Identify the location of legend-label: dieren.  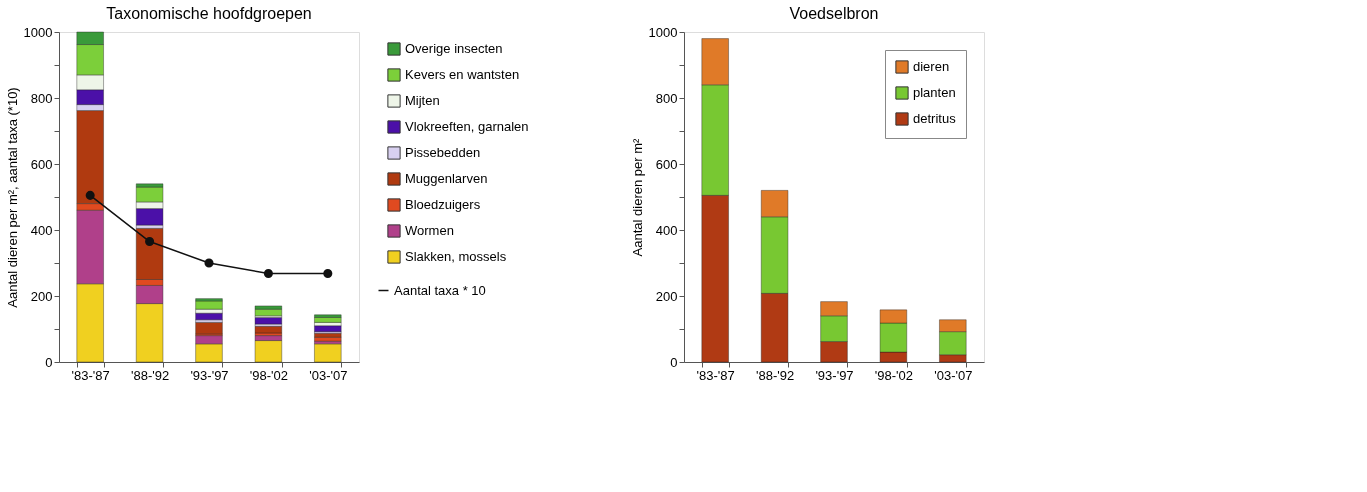
(931, 66).